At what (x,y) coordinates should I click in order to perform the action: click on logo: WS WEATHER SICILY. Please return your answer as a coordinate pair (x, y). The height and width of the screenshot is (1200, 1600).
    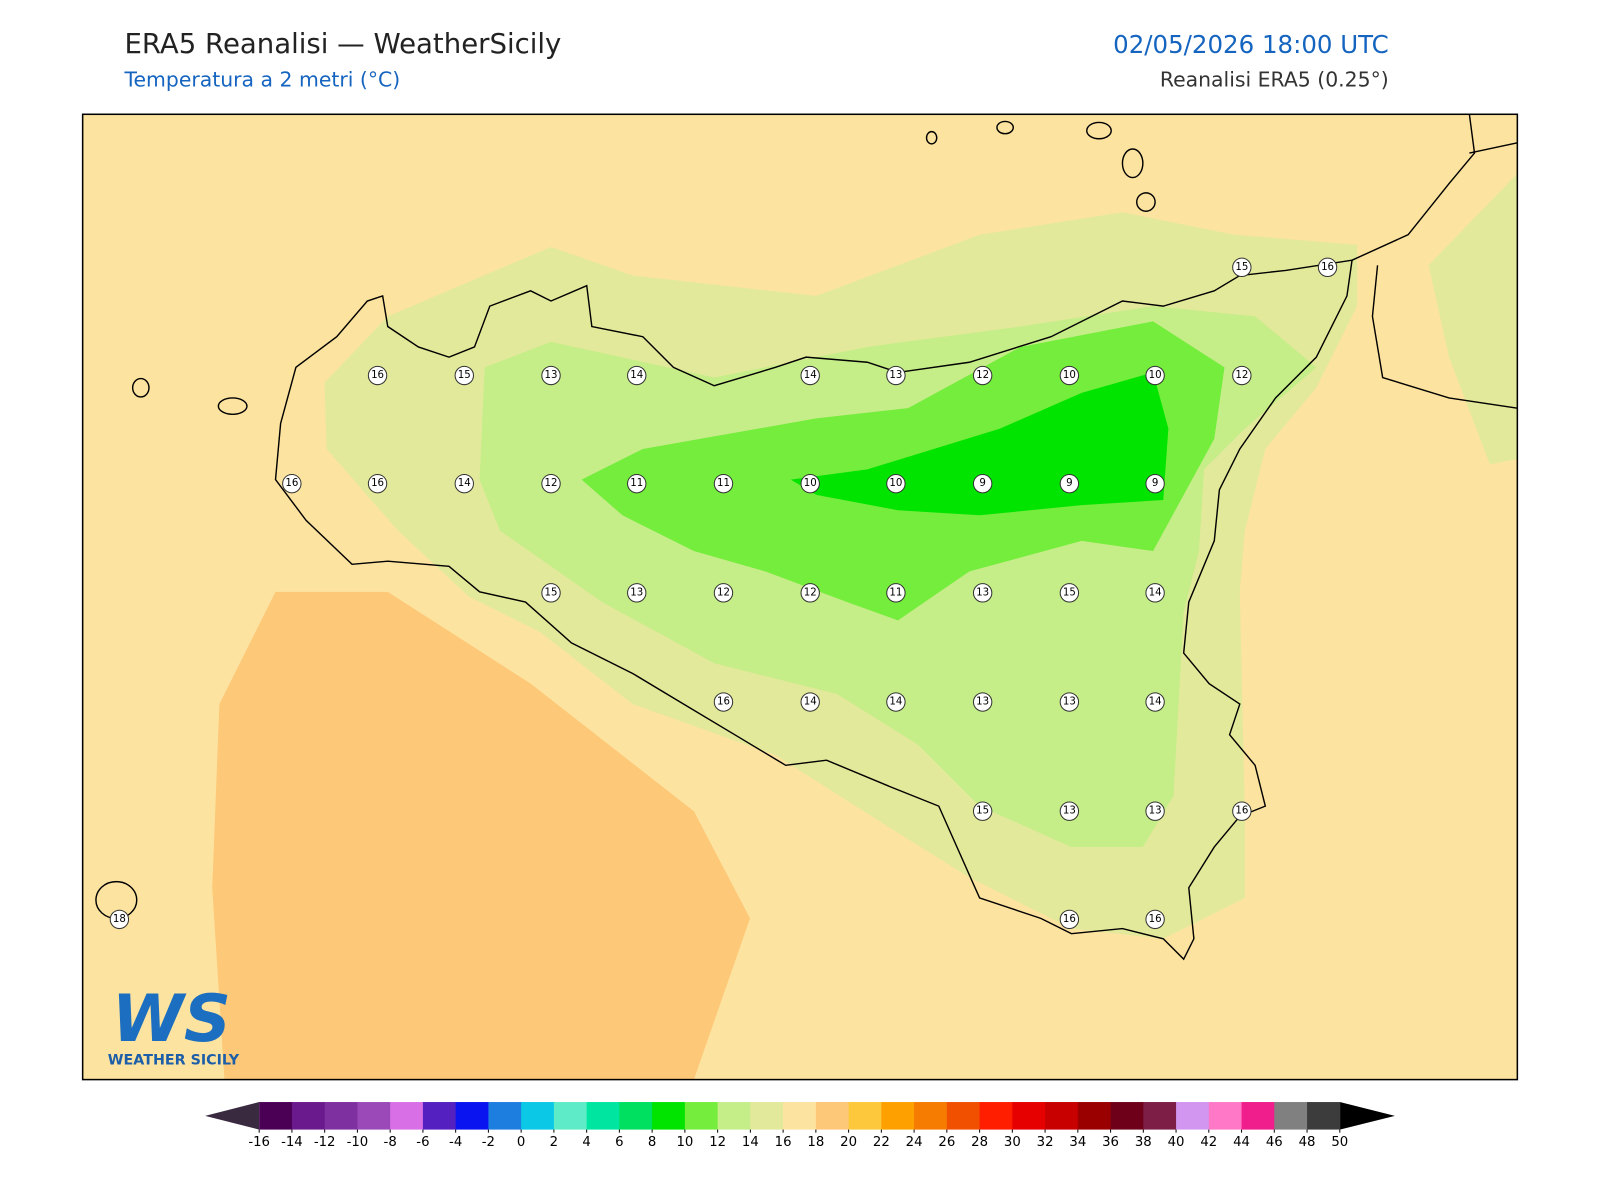
    Looking at the image, I should click on (174, 1024).